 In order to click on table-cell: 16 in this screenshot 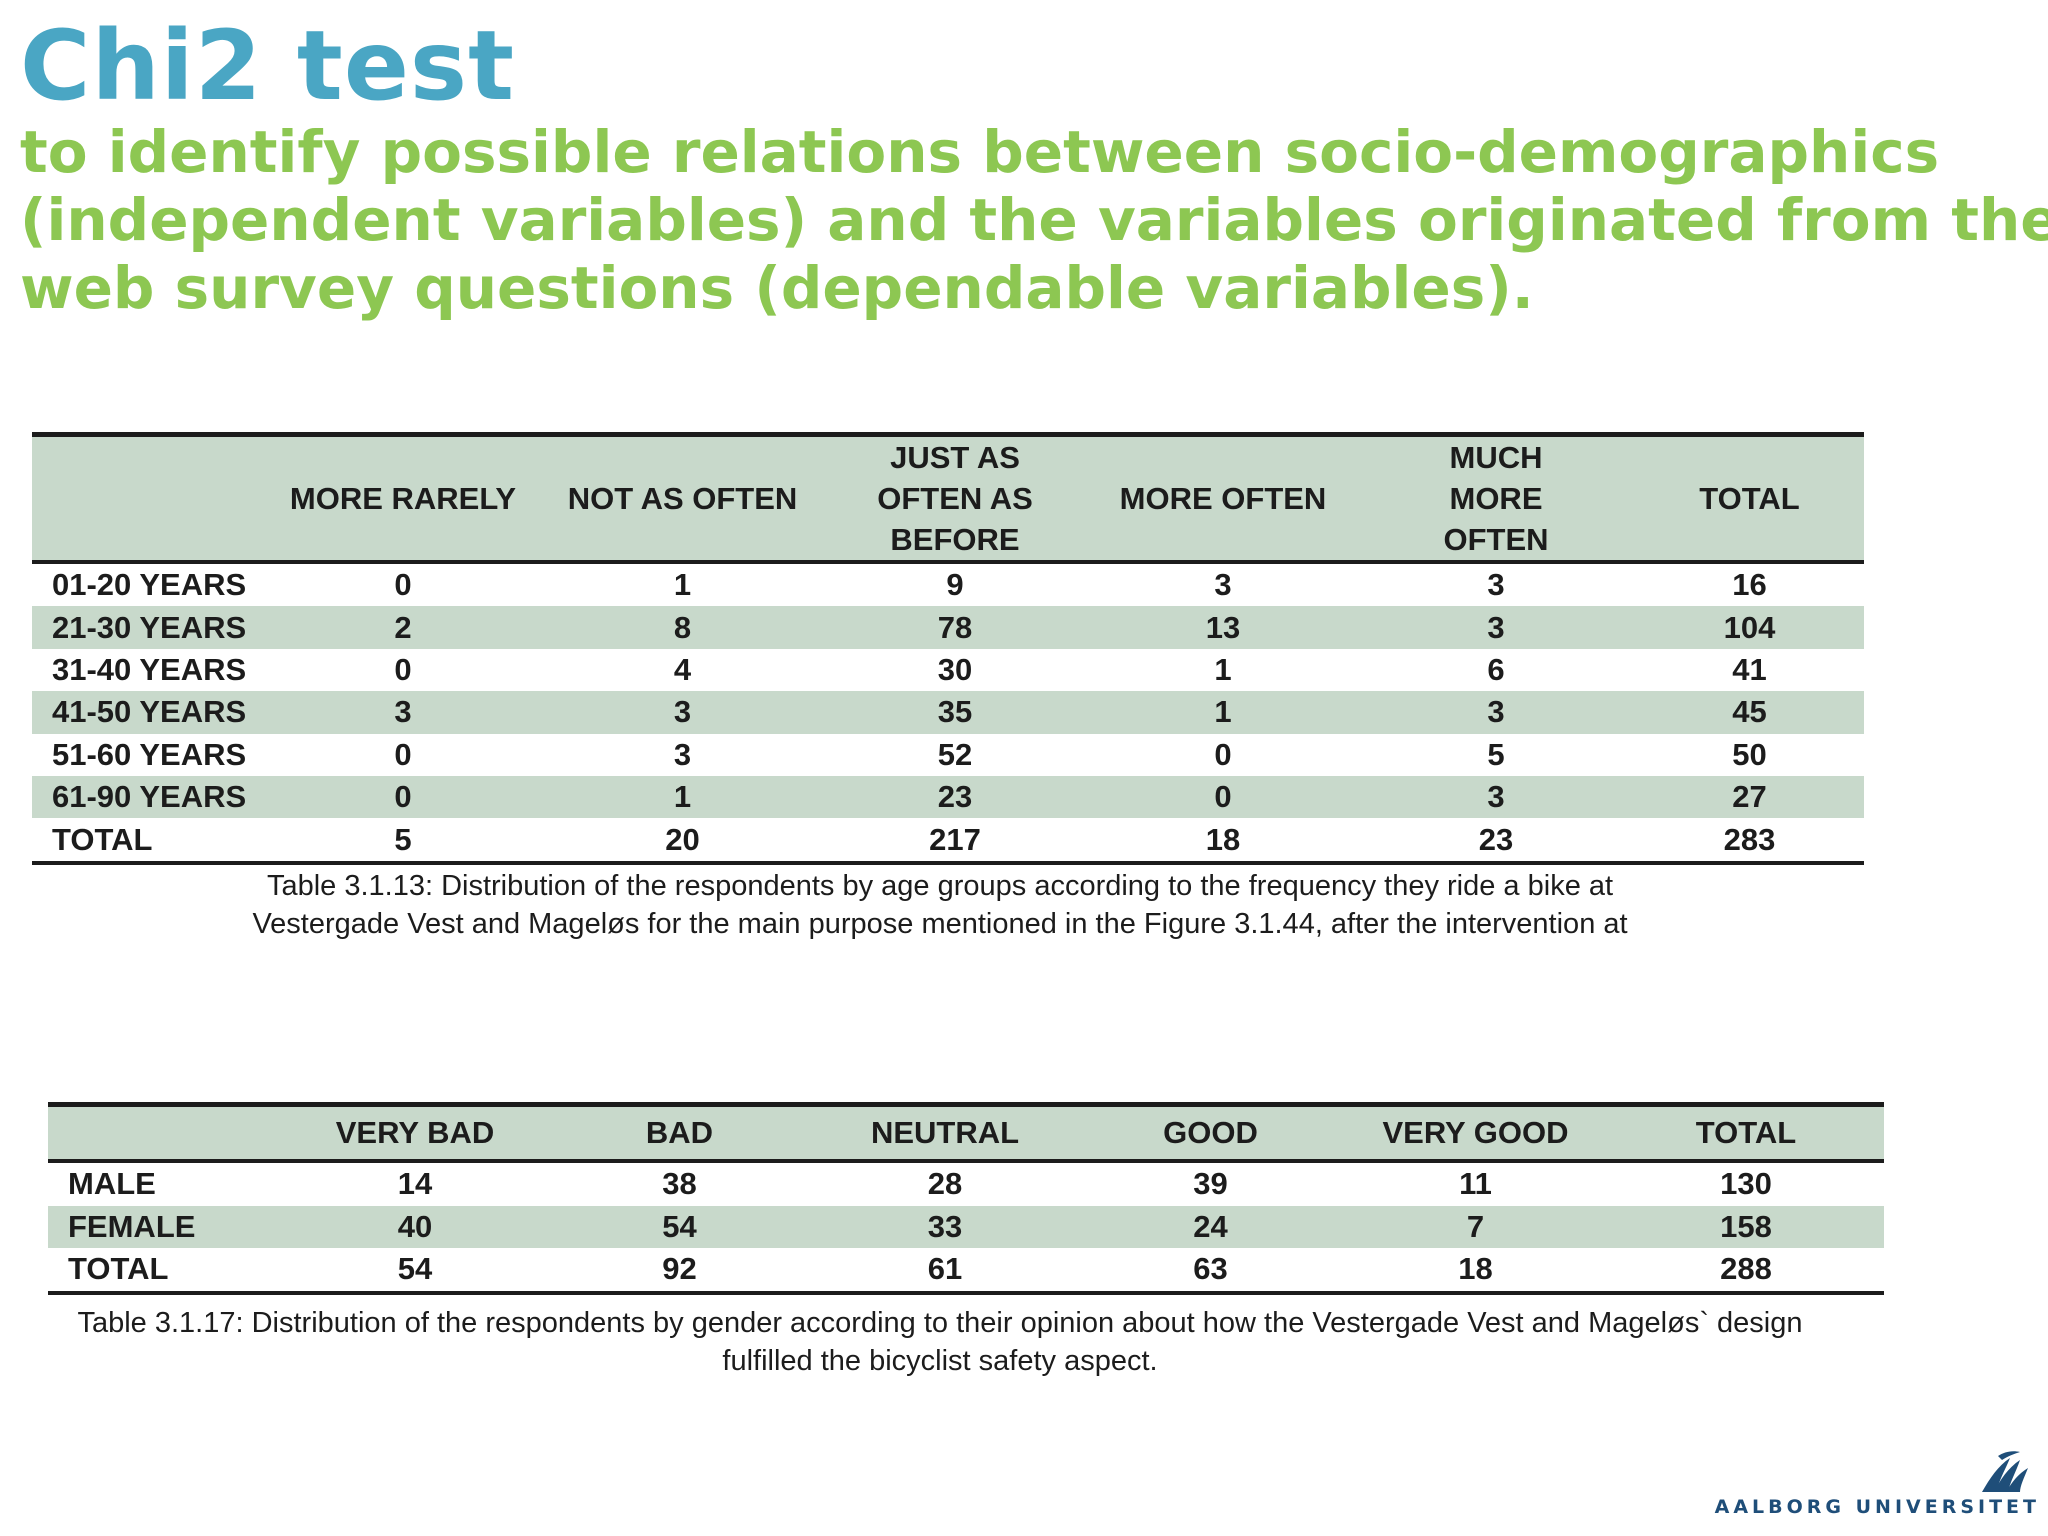, I will do `click(1749, 585)`.